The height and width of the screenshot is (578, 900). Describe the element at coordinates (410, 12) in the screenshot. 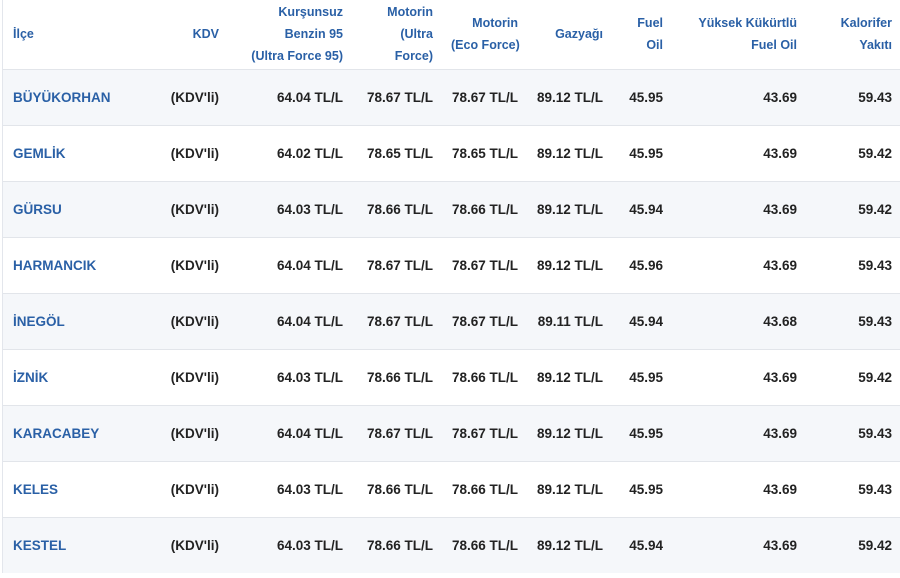

I see `header-motorin-ultra-force-line: Motorin` at that location.